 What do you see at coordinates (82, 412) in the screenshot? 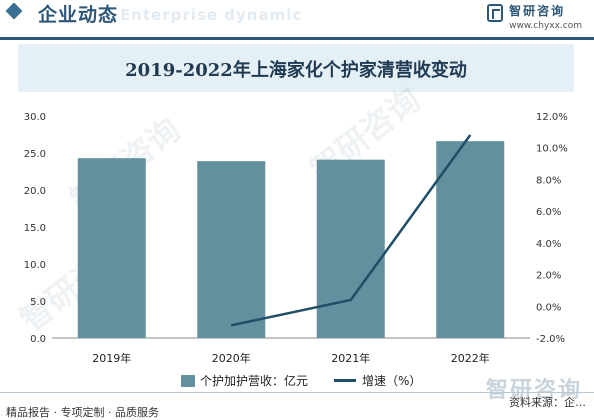
I see `footer-tagline: 精品报告 · 专项定制 · 品质服务` at bounding box center [82, 412].